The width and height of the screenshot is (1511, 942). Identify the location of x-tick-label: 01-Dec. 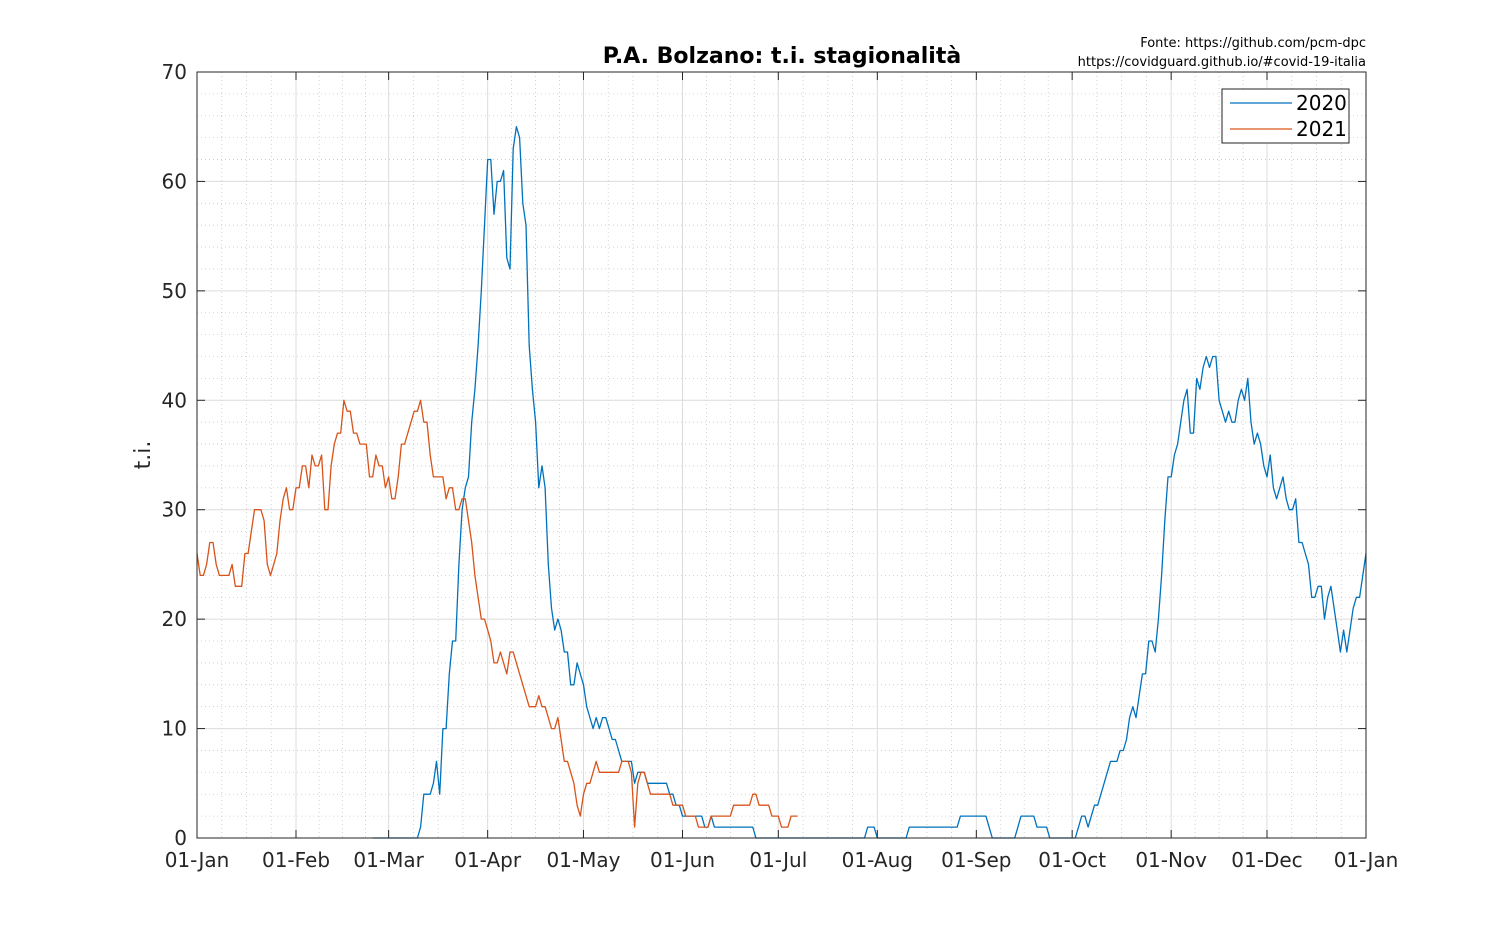
(1266, 860).